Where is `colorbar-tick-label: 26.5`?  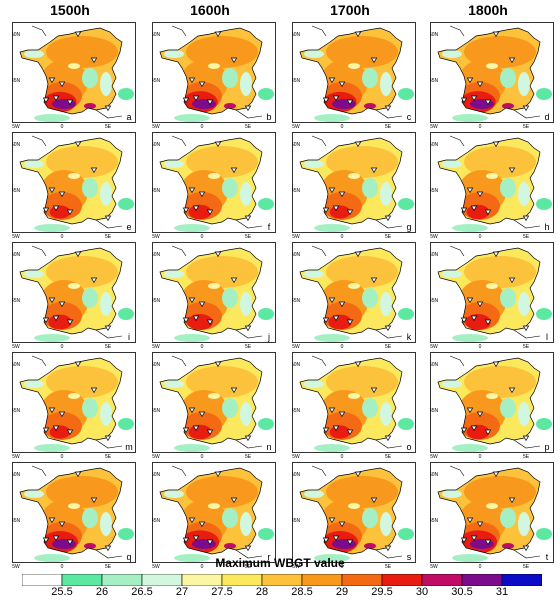
colorbar-tick-label: 26.5 is located at coordinates (142, 592).